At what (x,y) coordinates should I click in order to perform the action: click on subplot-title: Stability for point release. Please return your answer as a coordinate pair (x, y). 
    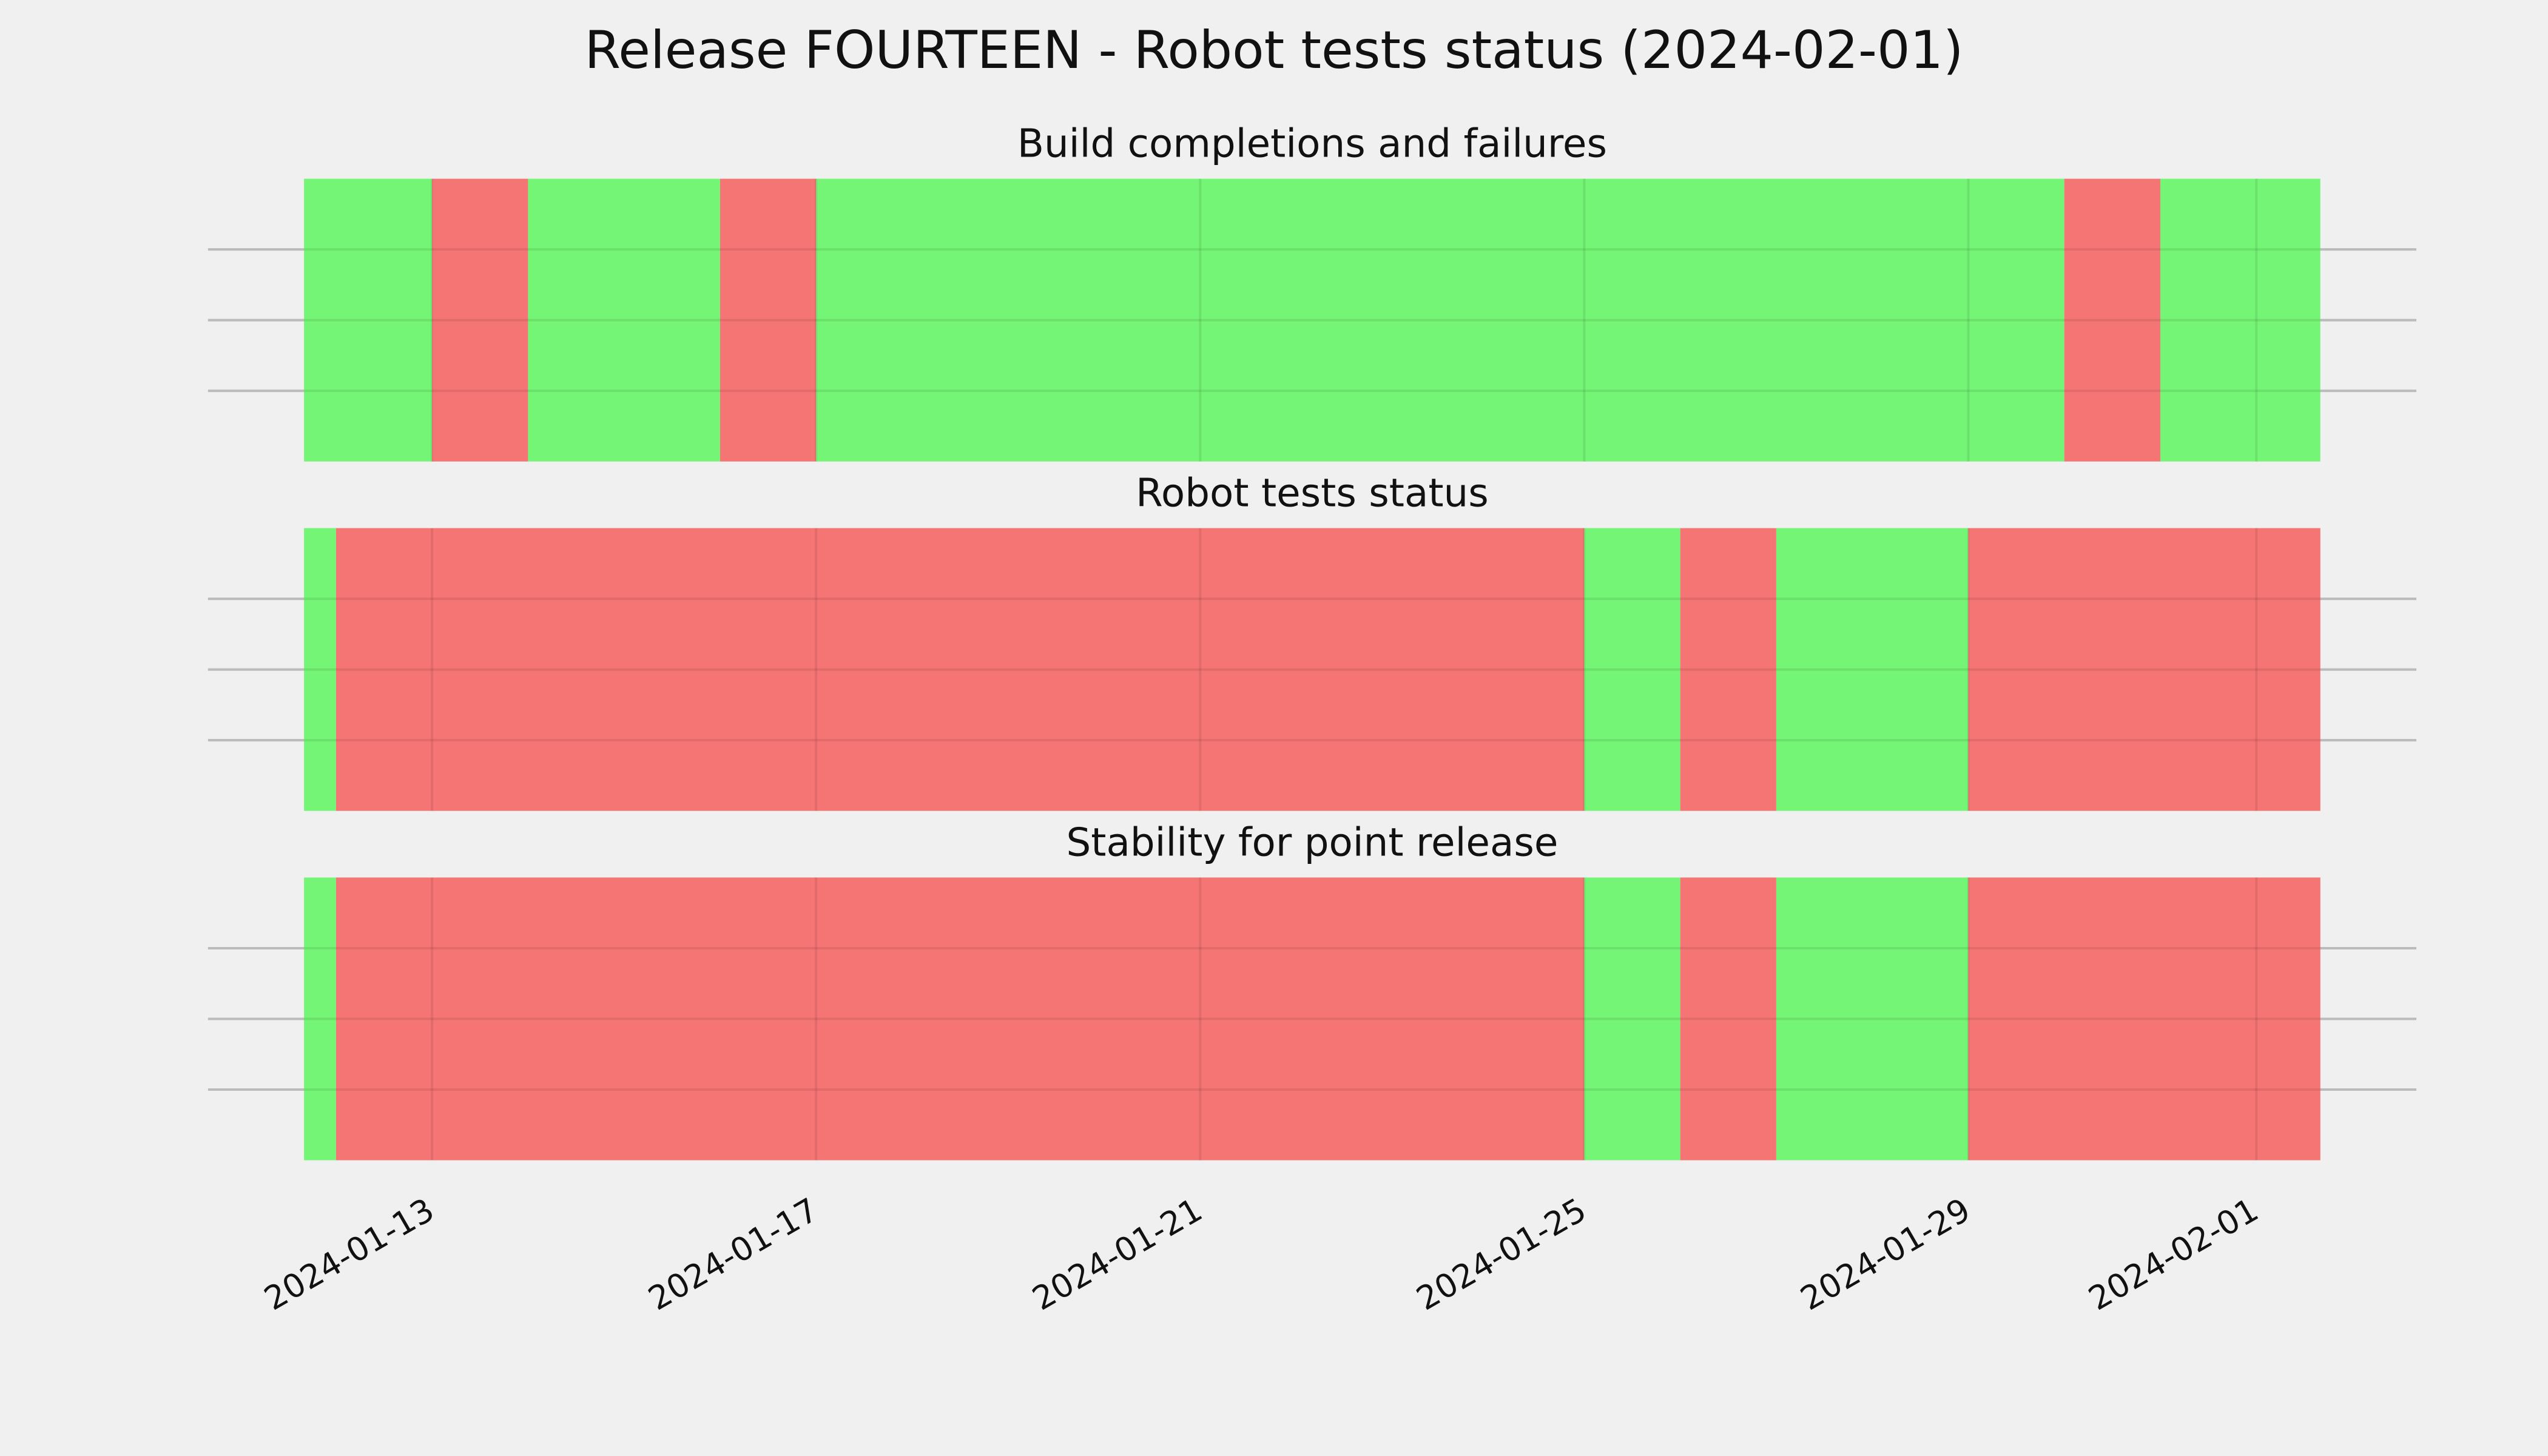
    Looking at the image, I should click on (1313, 842).